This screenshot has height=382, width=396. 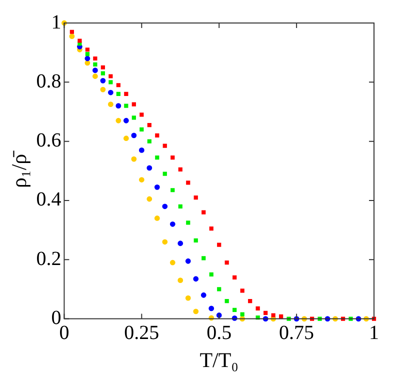 What do you see at coordinates (49, 259) in the screenshot?
I see `y-tick-label: 0.2` at bounding box center [49, 259].